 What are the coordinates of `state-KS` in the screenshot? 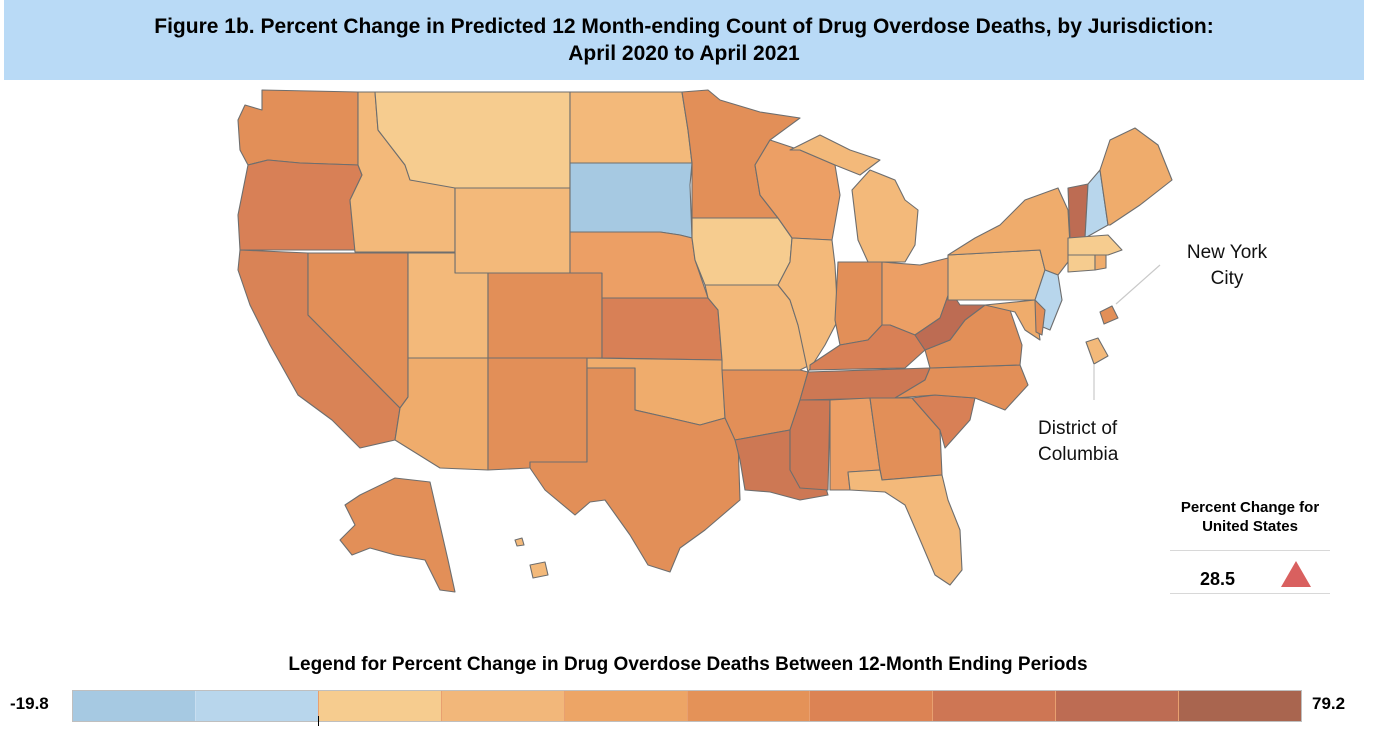 It's located at (662, 329).